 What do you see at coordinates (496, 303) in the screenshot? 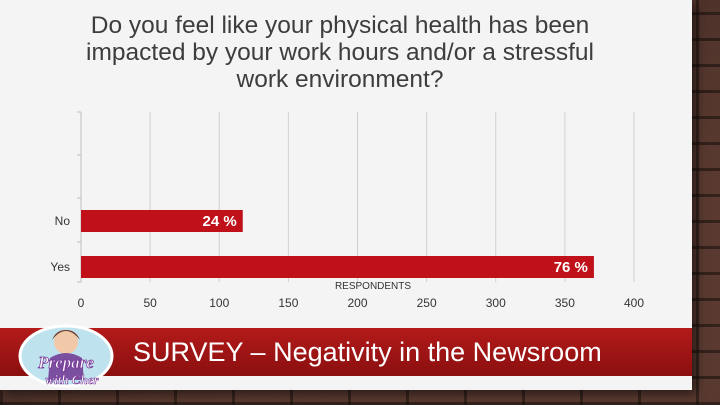
I see `x-tick-label: 300` at bounding box center [496, 303].